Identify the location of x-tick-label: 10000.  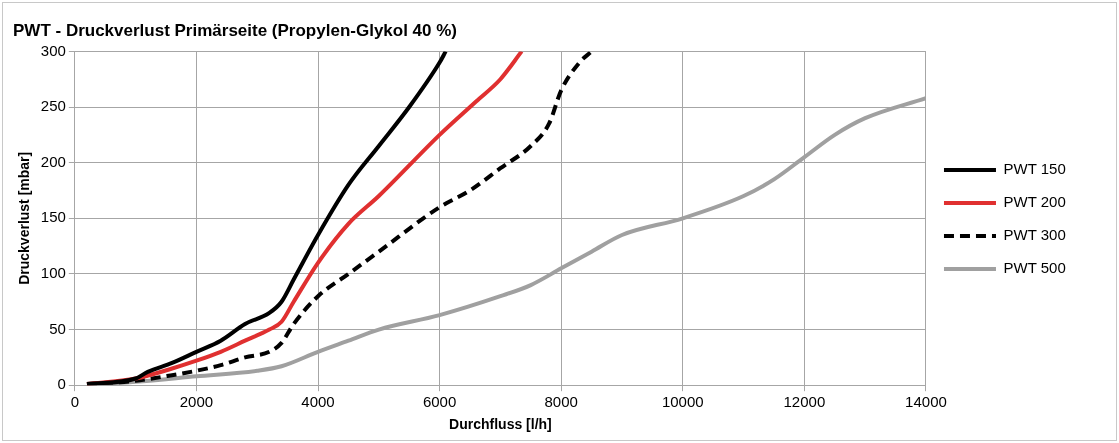
(682, 402).